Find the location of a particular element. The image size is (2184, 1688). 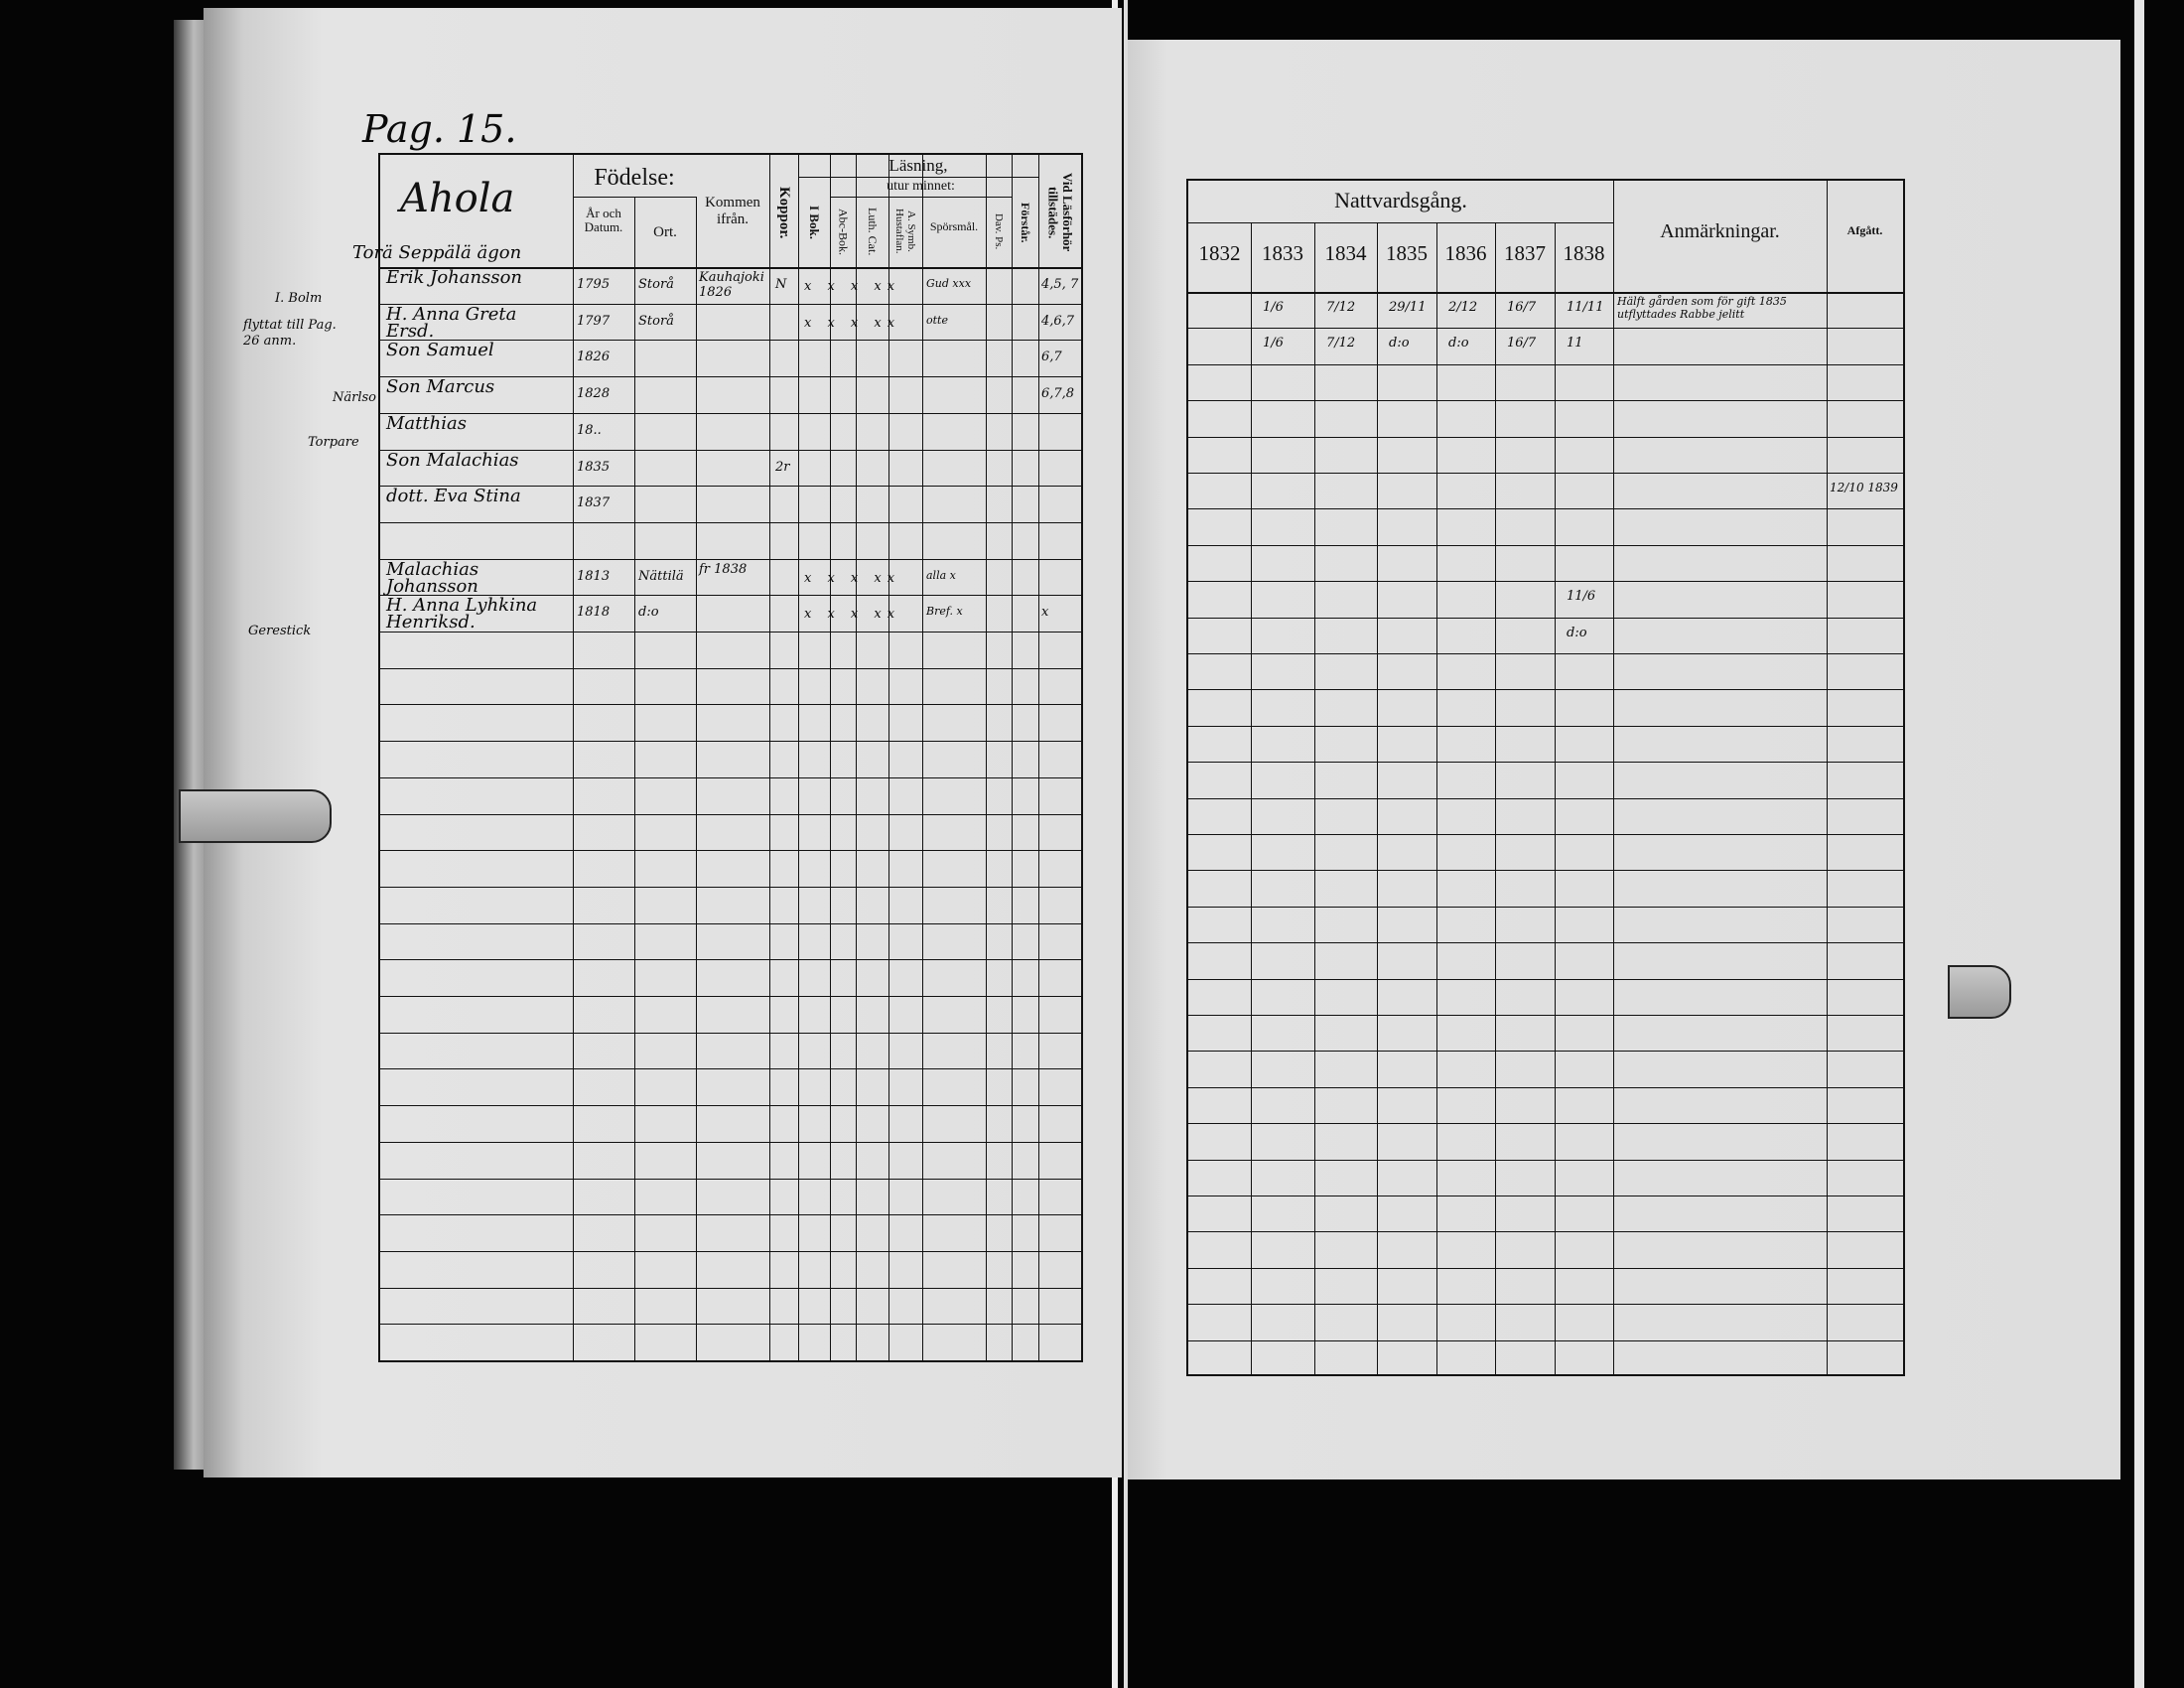

header-lasning: Läsning, is located at coordinates (918, 165).